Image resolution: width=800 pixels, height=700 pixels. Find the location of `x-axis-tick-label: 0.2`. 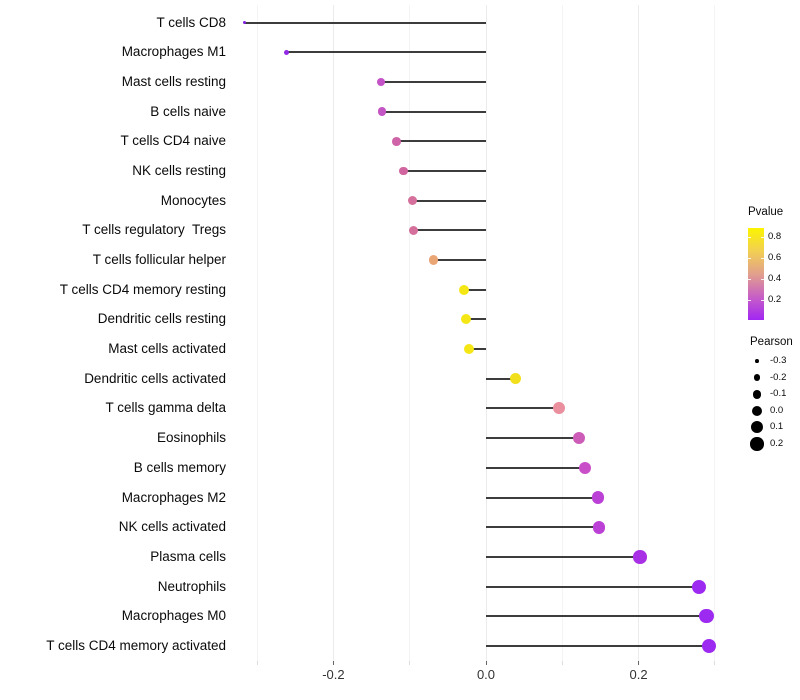

x-axis-tick-label: 0.2 is located at coordinates (638, 674).